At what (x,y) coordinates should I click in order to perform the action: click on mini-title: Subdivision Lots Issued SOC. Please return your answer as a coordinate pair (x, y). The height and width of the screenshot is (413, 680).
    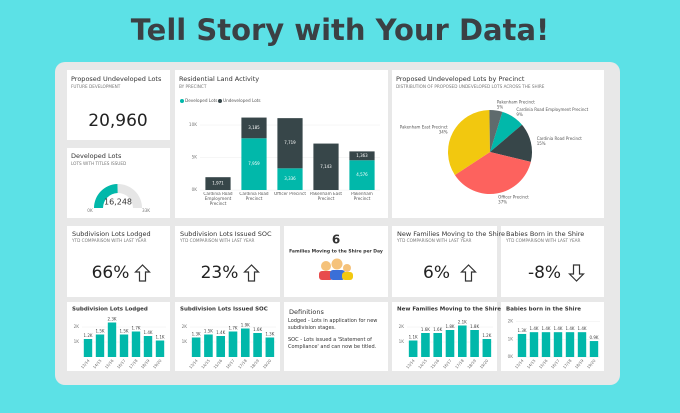
    Looking at the image, I should click on (224, 310).